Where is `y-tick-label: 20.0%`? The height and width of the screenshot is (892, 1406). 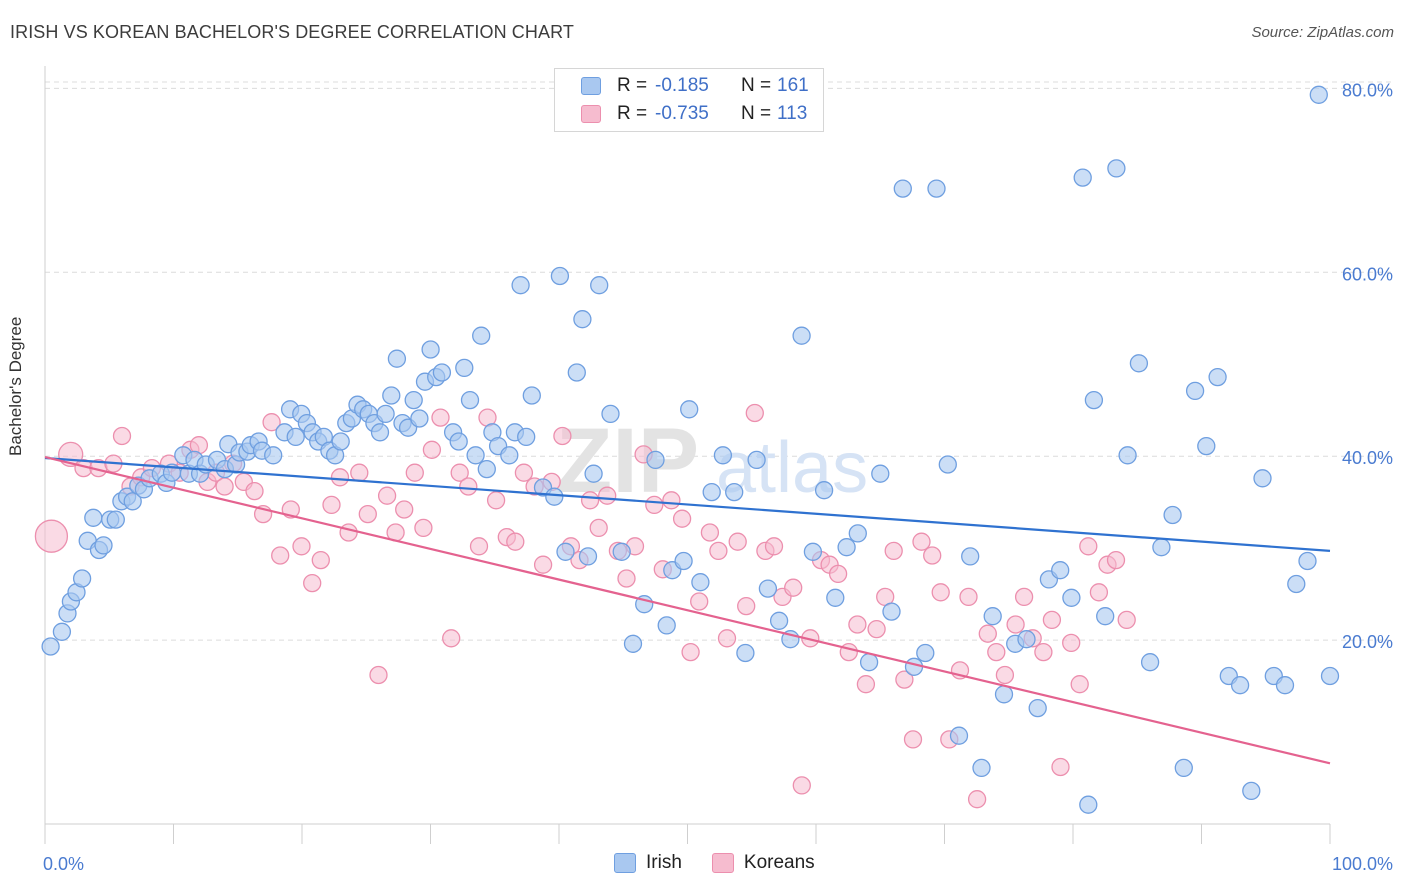
y-tick-label: 20.0% is located at coordinates (1367, 642).